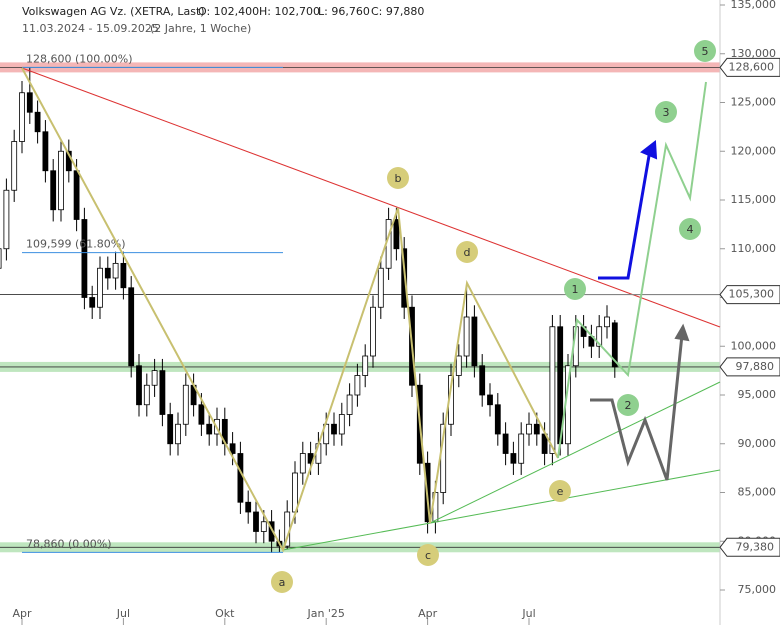 The height and width of the screenshot is (629, 780). Describe the element at coordinates (757, 394) in the screenshot. I see `y-tick-label: 95,000` at that location.